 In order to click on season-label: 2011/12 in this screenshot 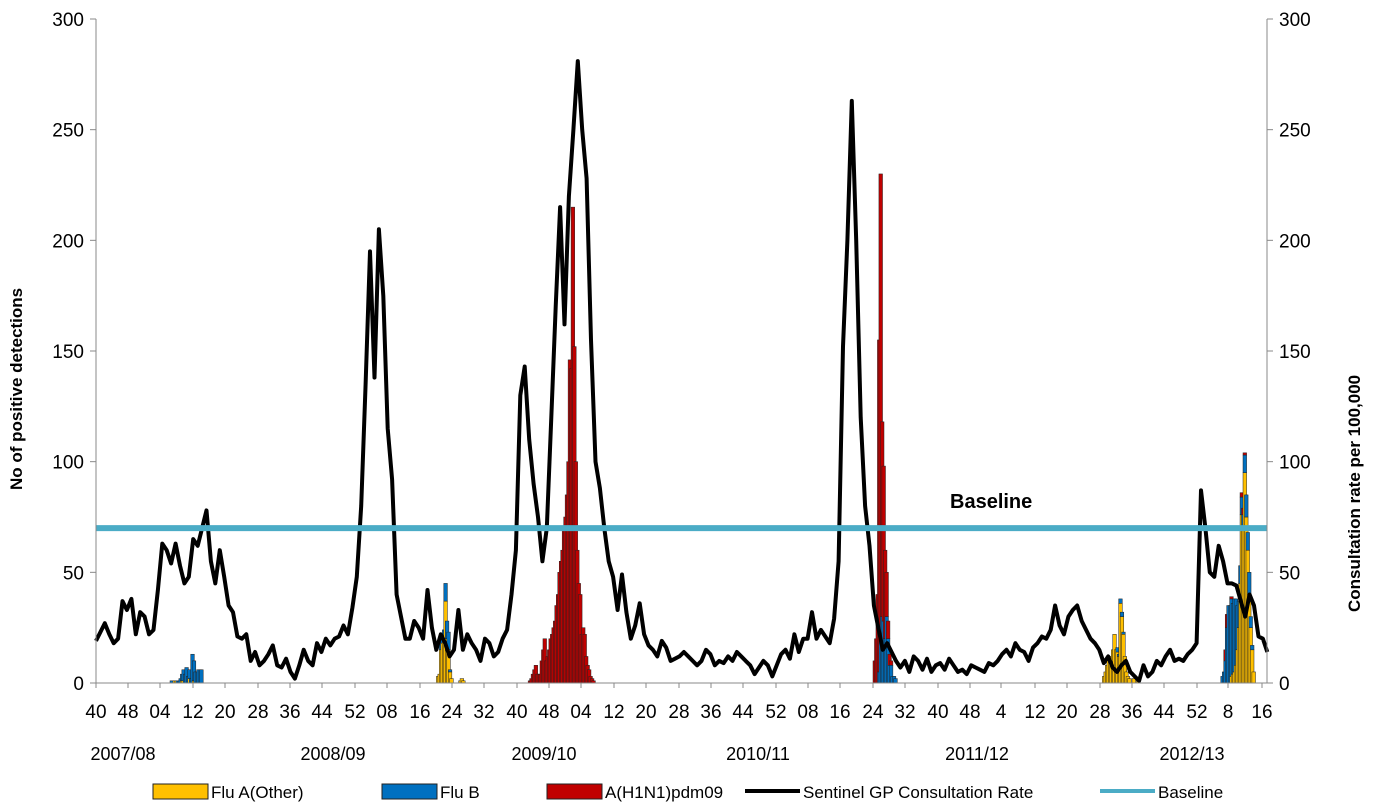, I will do `click(977, 754)`.